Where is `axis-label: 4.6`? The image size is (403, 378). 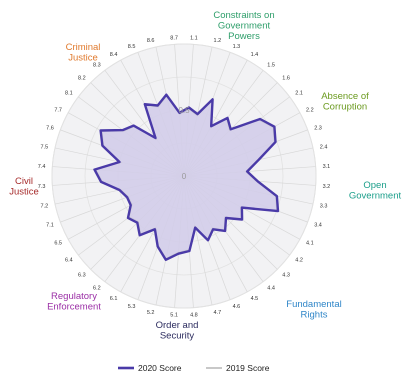
axis-label: 4.6 is located at coordinates (237, 307).